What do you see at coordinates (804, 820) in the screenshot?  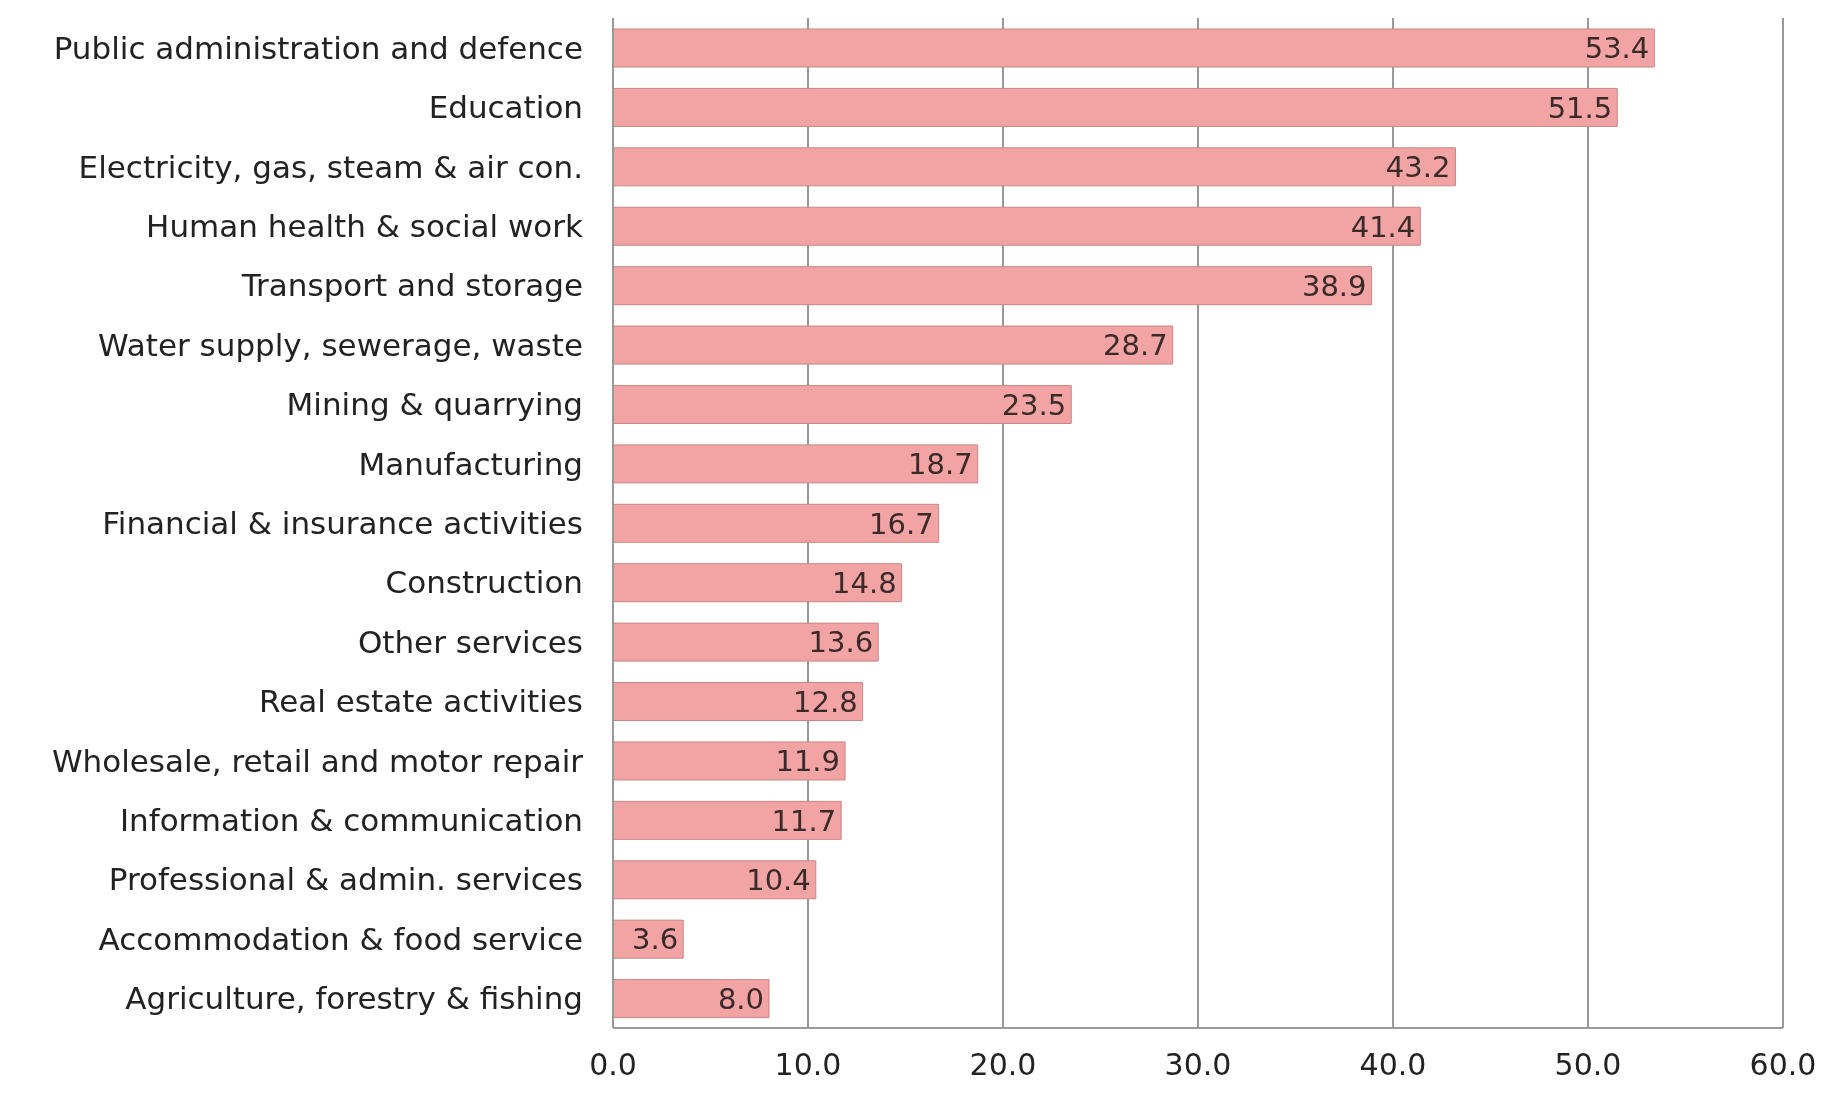 I see `data-label: 11.7` at bounding box center [804, 820].